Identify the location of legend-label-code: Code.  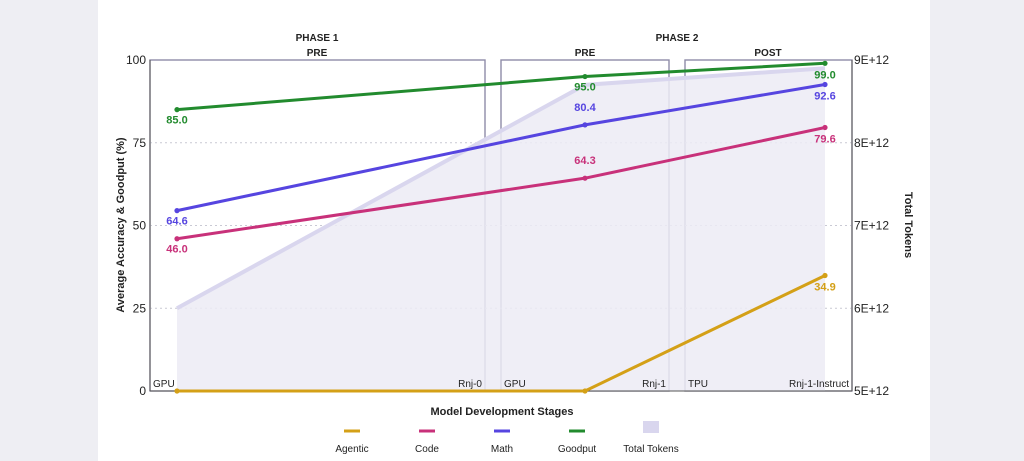
(427, 449).